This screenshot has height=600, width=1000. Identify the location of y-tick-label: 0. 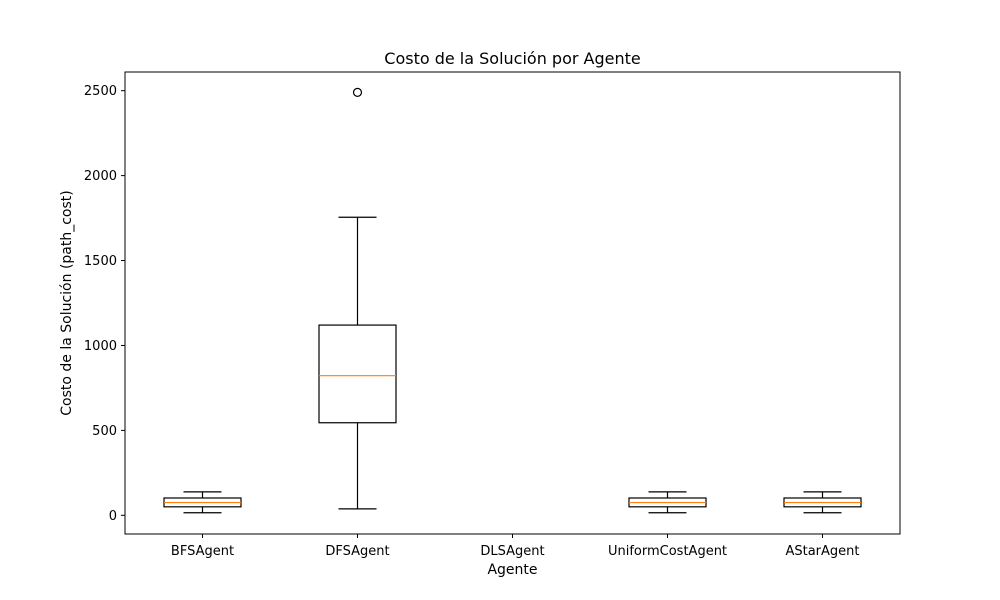
(113, 516).